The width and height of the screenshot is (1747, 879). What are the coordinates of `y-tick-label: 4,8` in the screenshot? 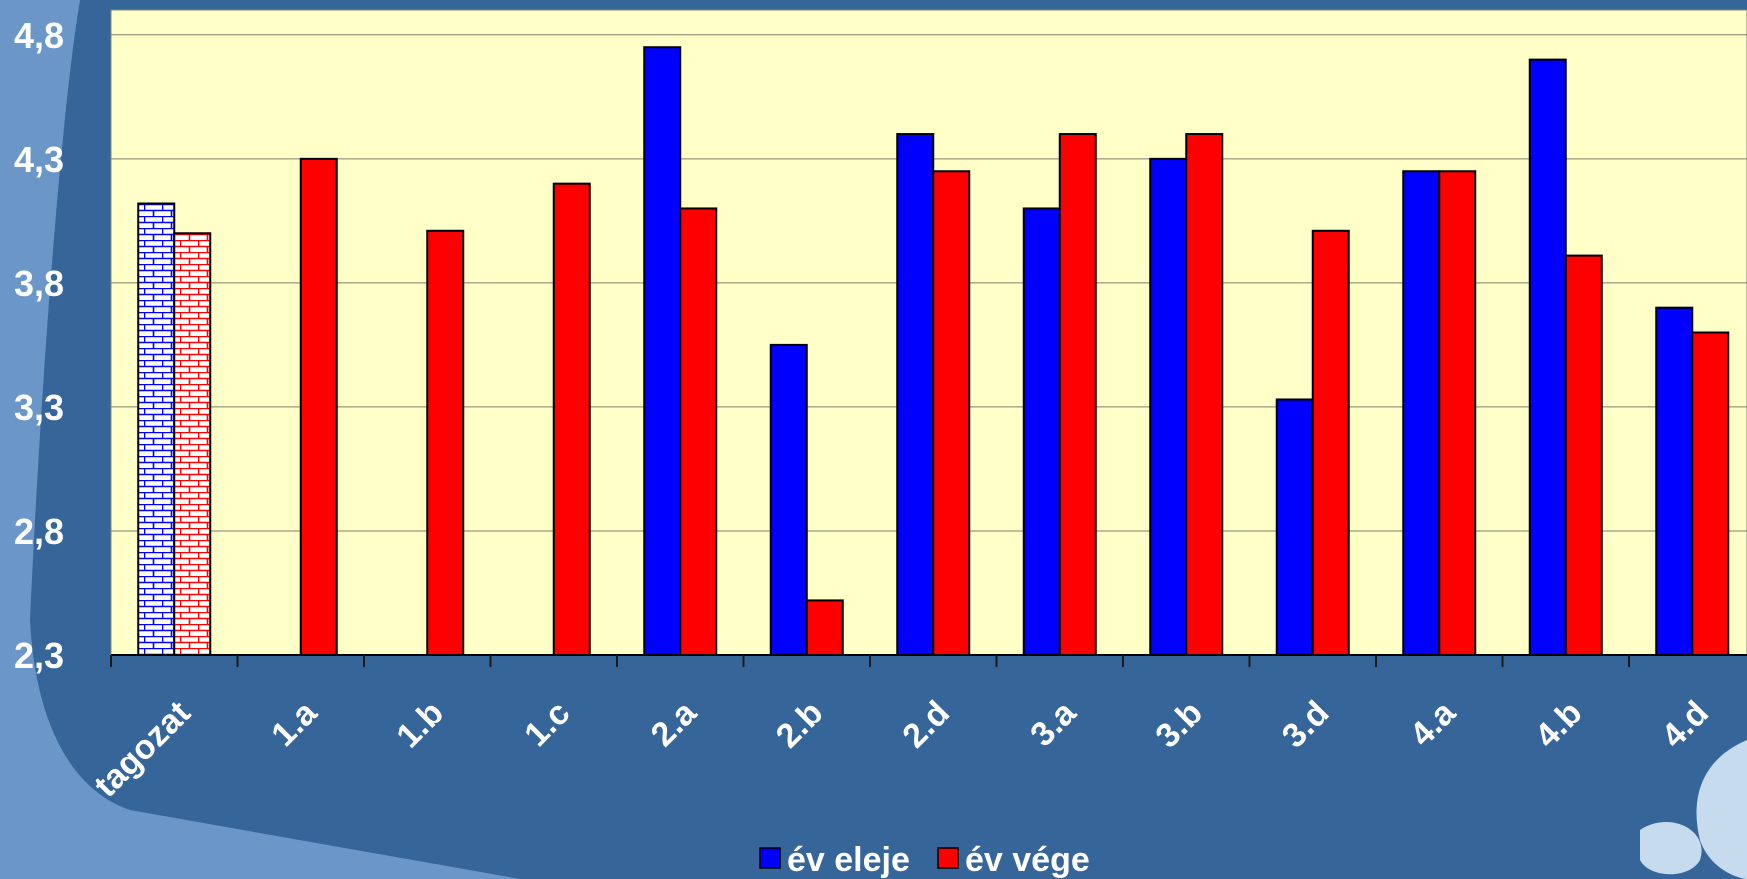 It's located at (39, 35).